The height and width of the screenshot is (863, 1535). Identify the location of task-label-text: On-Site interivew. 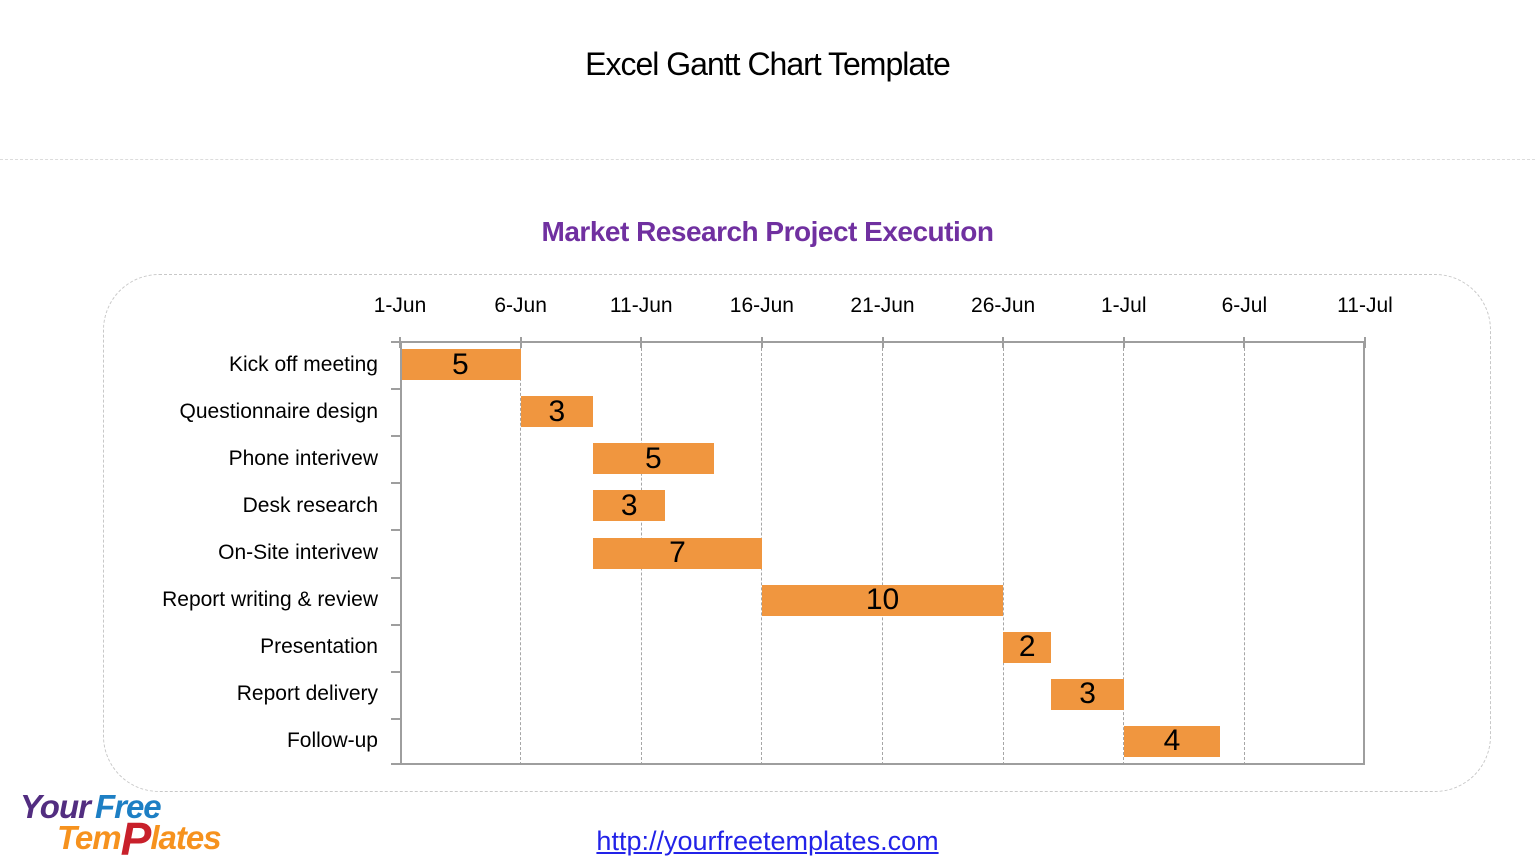
(298, 552).